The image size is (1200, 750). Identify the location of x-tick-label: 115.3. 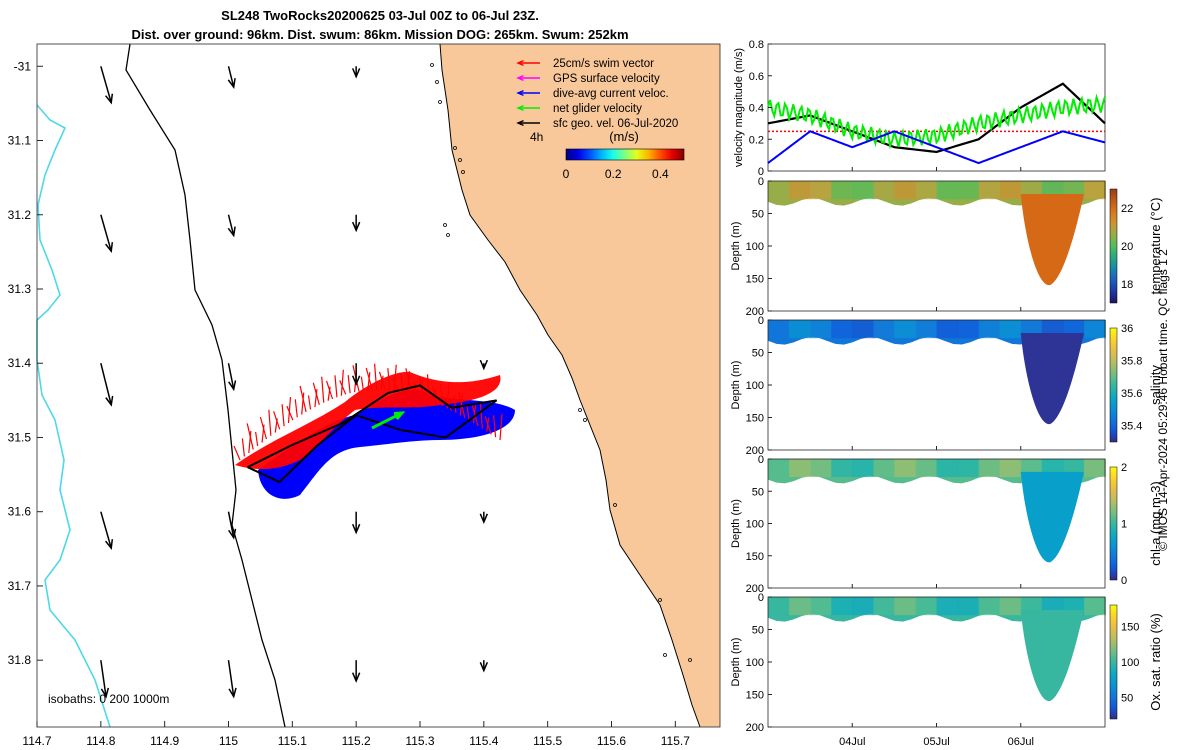
(419, 741).